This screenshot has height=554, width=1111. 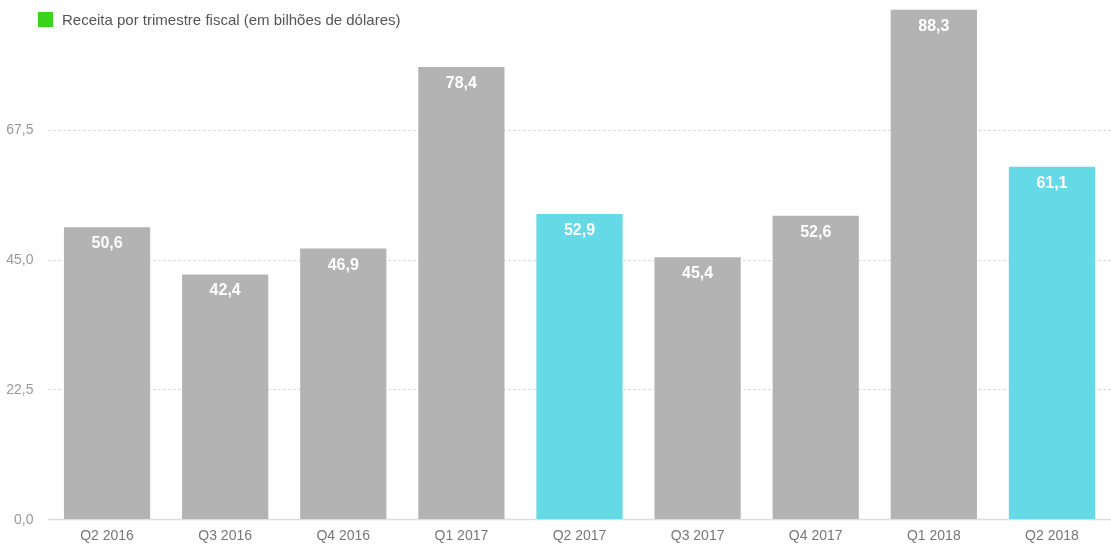 What do you see at coordinates (461, 534) in the screenshot?
I see `x-tick-label: Q1 2017` at bounding box center [461, 534].